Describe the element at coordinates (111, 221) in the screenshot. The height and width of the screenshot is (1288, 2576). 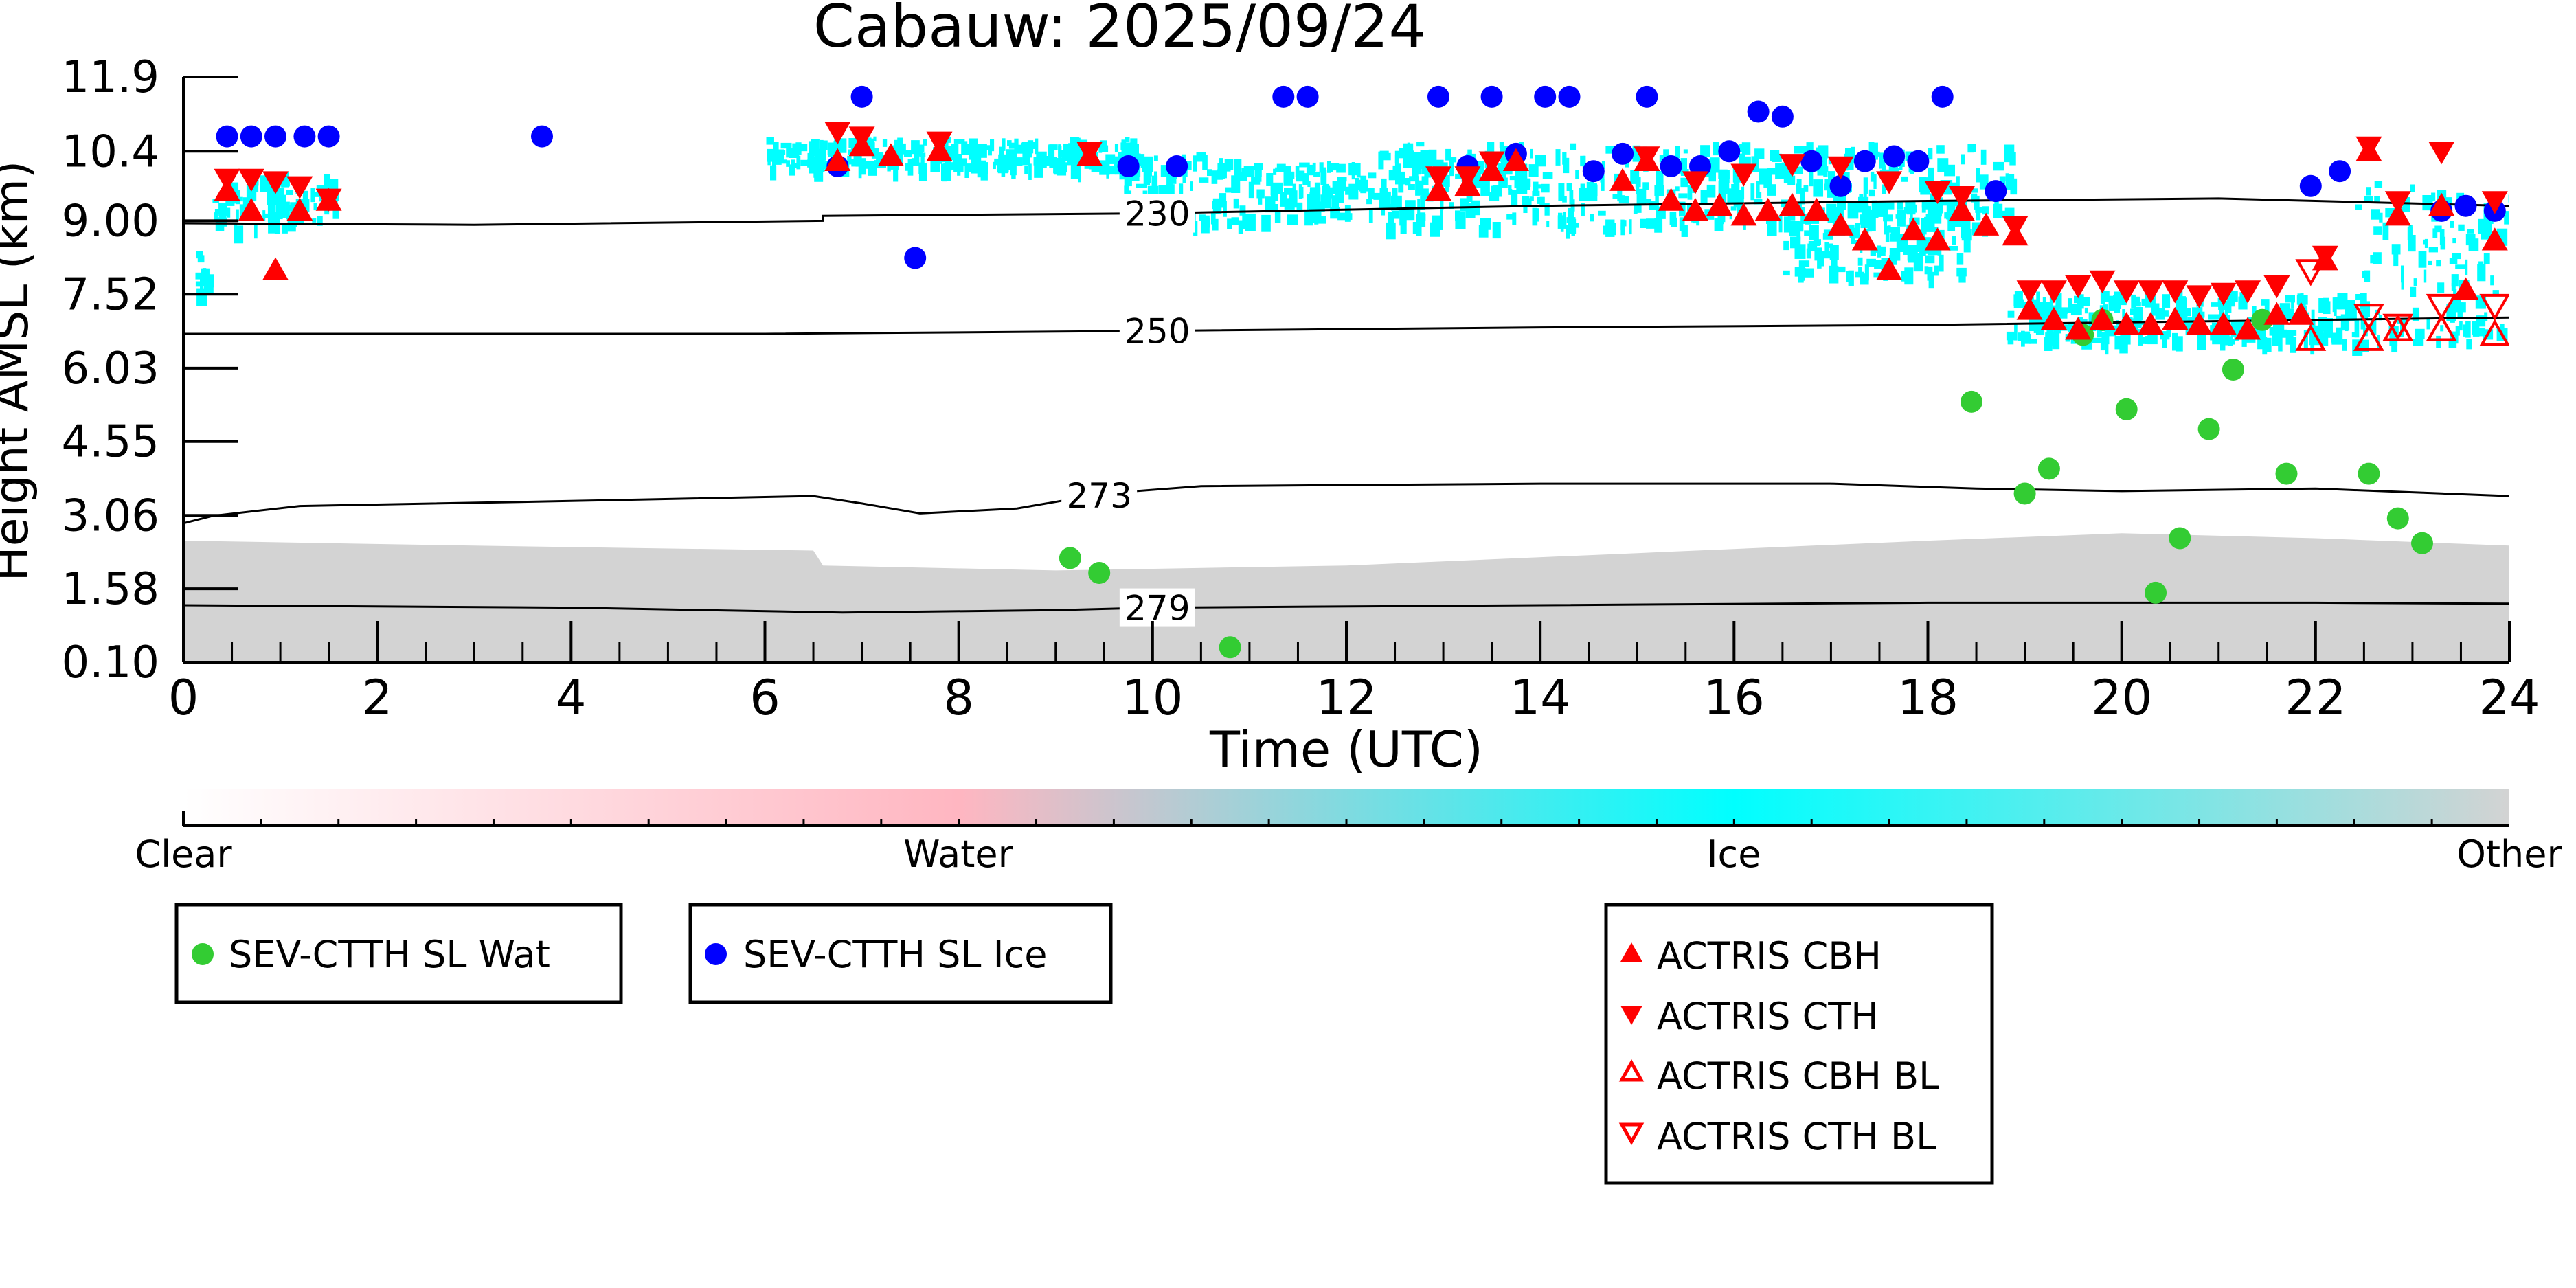
I see `y-tick-label: 9.00` at that location.